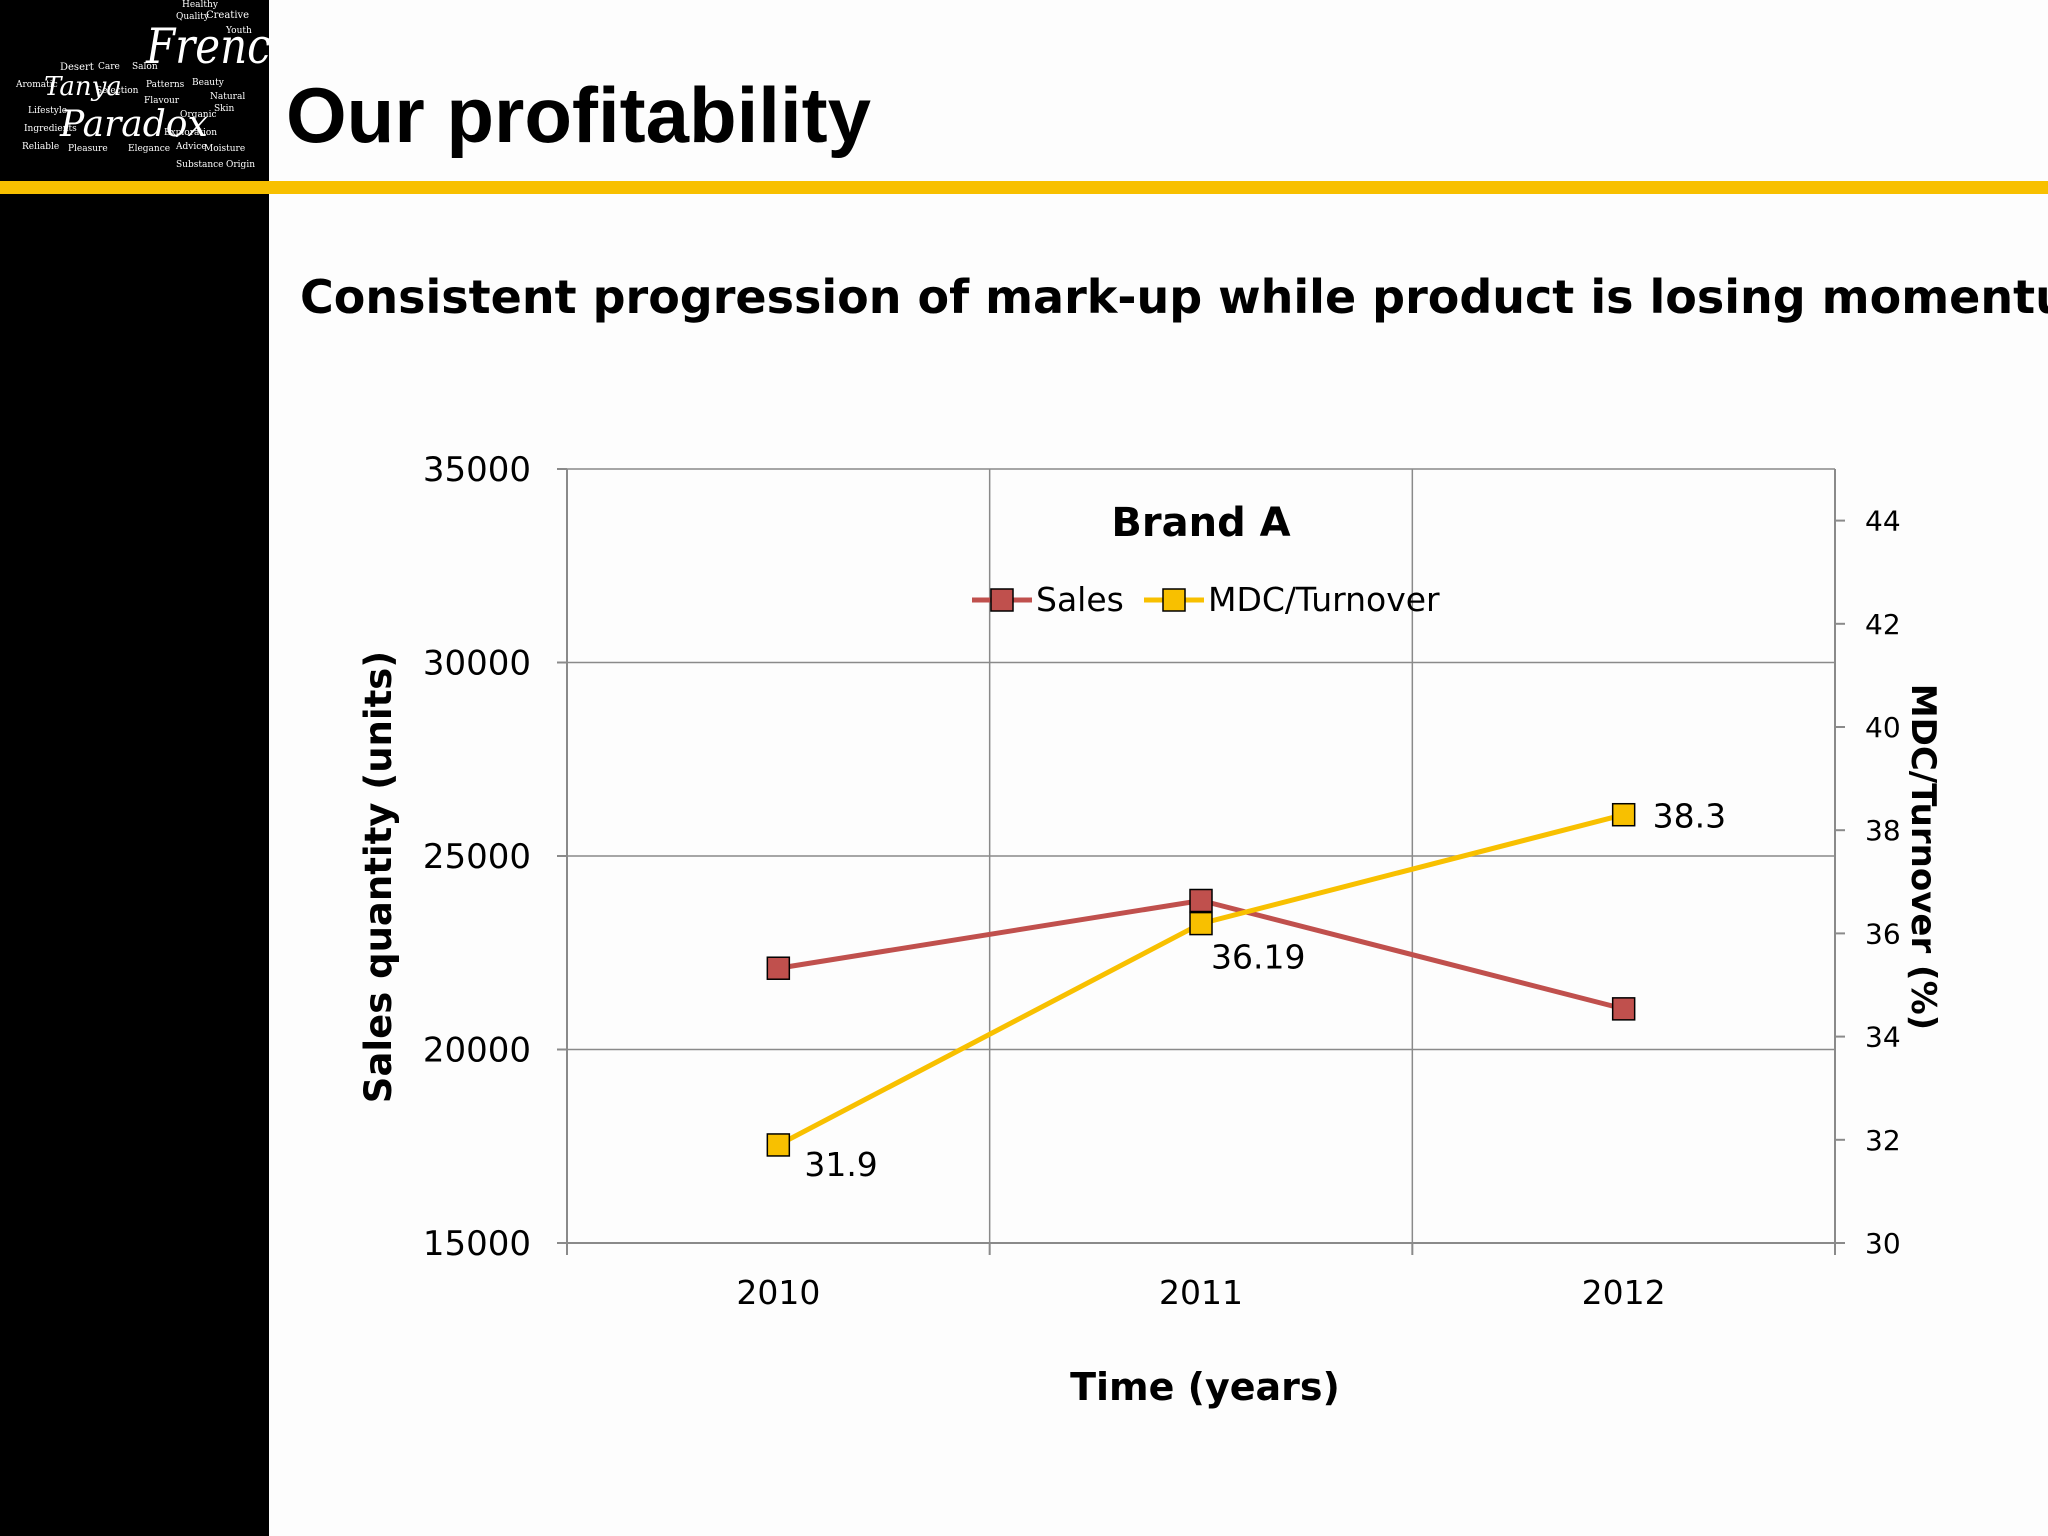 This screenshot has height=1536, width=2048. What do you see at coordinates (134, 768) in the screenshot?
I see `left-sidebar` at bounding box center [134, 768].